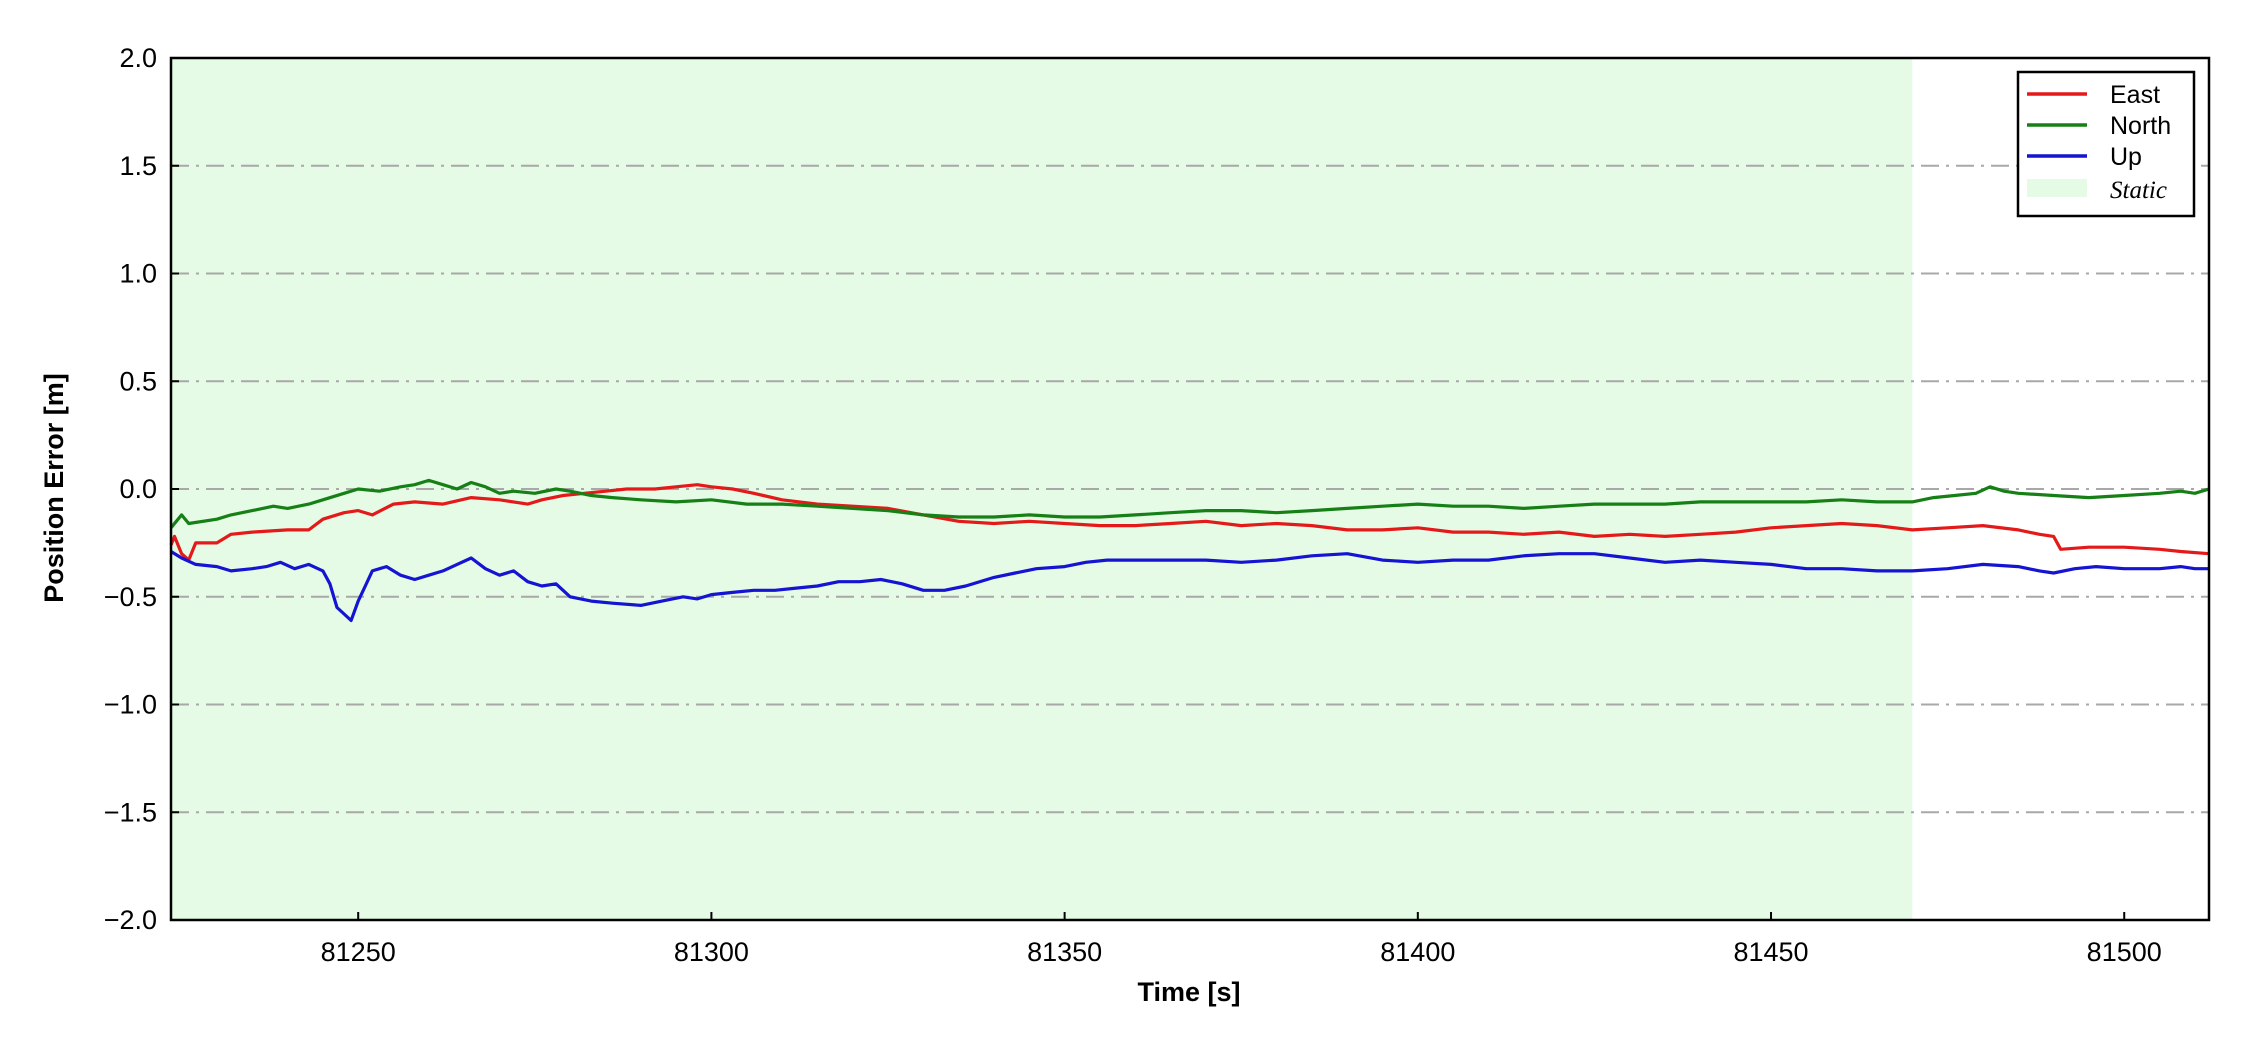 The image size is (2250, 1050). What do you see at coordinates (1064, 952) in the screenshot?
I see `x-tick-label: 81350` at bounding box center [1064, 952].